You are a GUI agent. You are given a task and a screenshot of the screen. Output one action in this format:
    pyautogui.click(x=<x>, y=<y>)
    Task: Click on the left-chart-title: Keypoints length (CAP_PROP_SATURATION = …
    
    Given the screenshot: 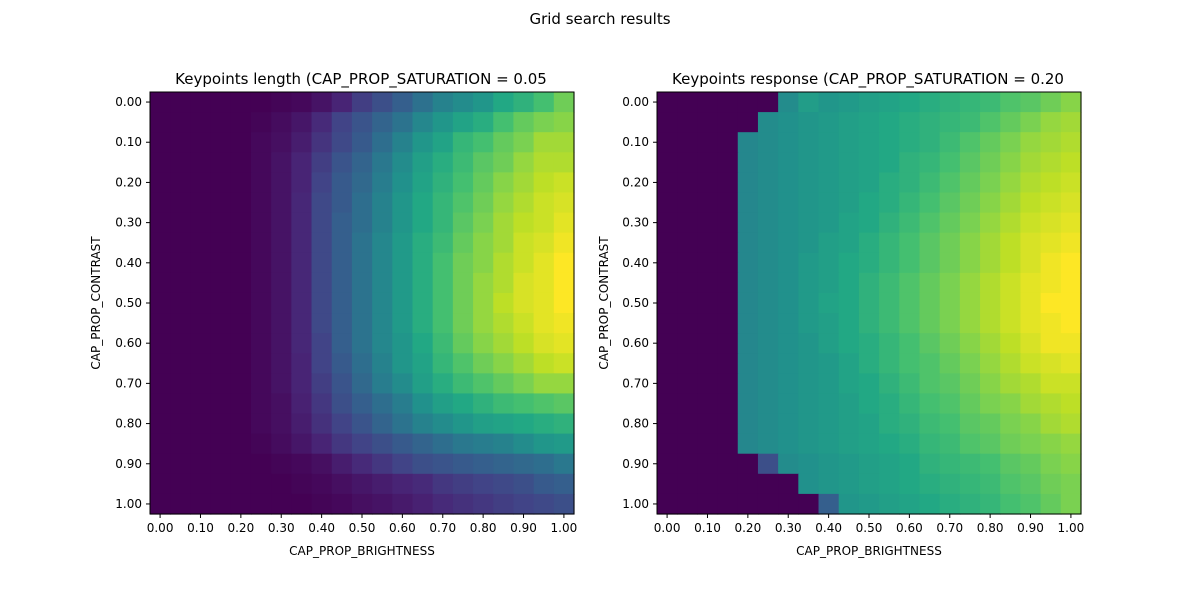 What is the action you would take?
    pyautogui.click(x=361, y=79)
    